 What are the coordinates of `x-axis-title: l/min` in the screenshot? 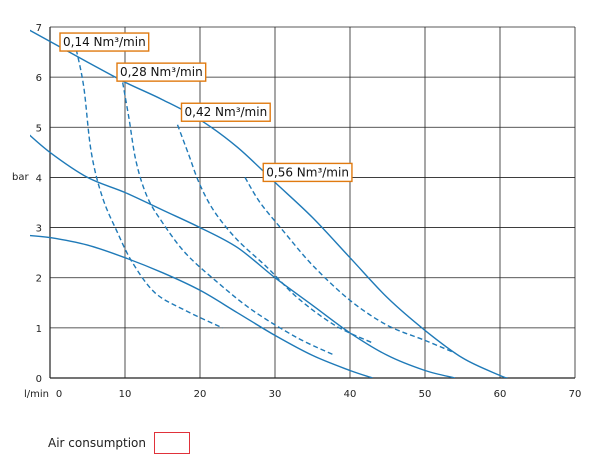 It's located at (36, 394).